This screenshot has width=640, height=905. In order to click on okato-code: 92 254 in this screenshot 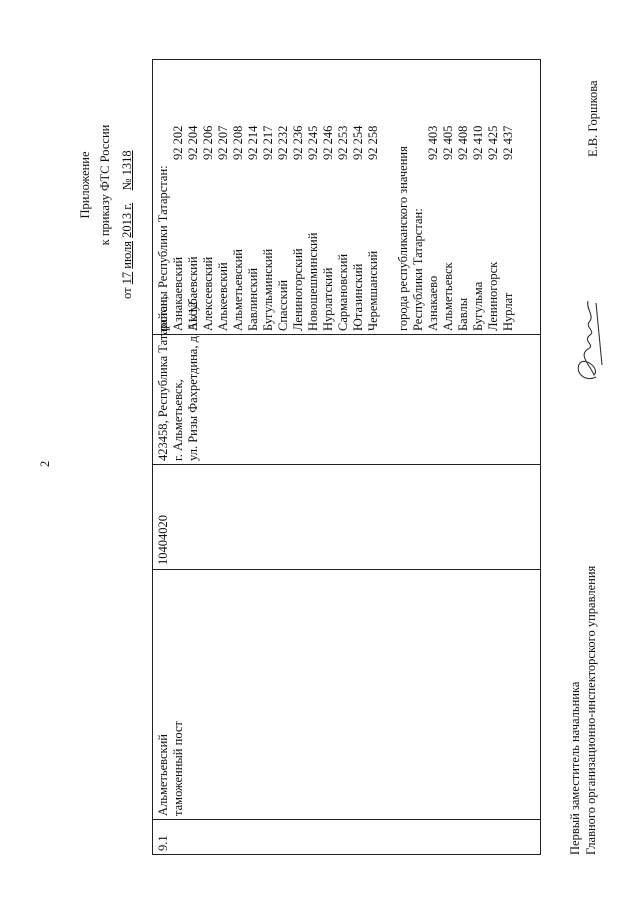, I will do `click(358, 142)`.